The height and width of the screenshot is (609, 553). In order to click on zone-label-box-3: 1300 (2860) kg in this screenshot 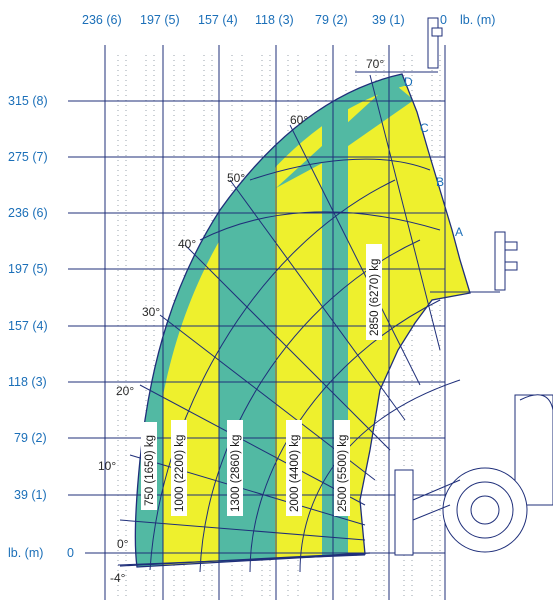, I will do `click(235, 468)`.